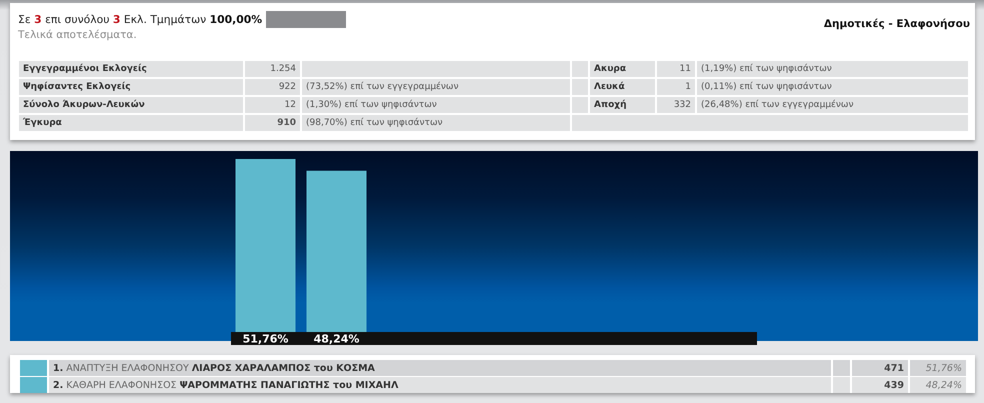 This screenshot has height=403, width=984. Describe the element at coordinates (374, 123) in the screenshot. I see `text: (98,70%) επί των ψηφισάντων` at that location.